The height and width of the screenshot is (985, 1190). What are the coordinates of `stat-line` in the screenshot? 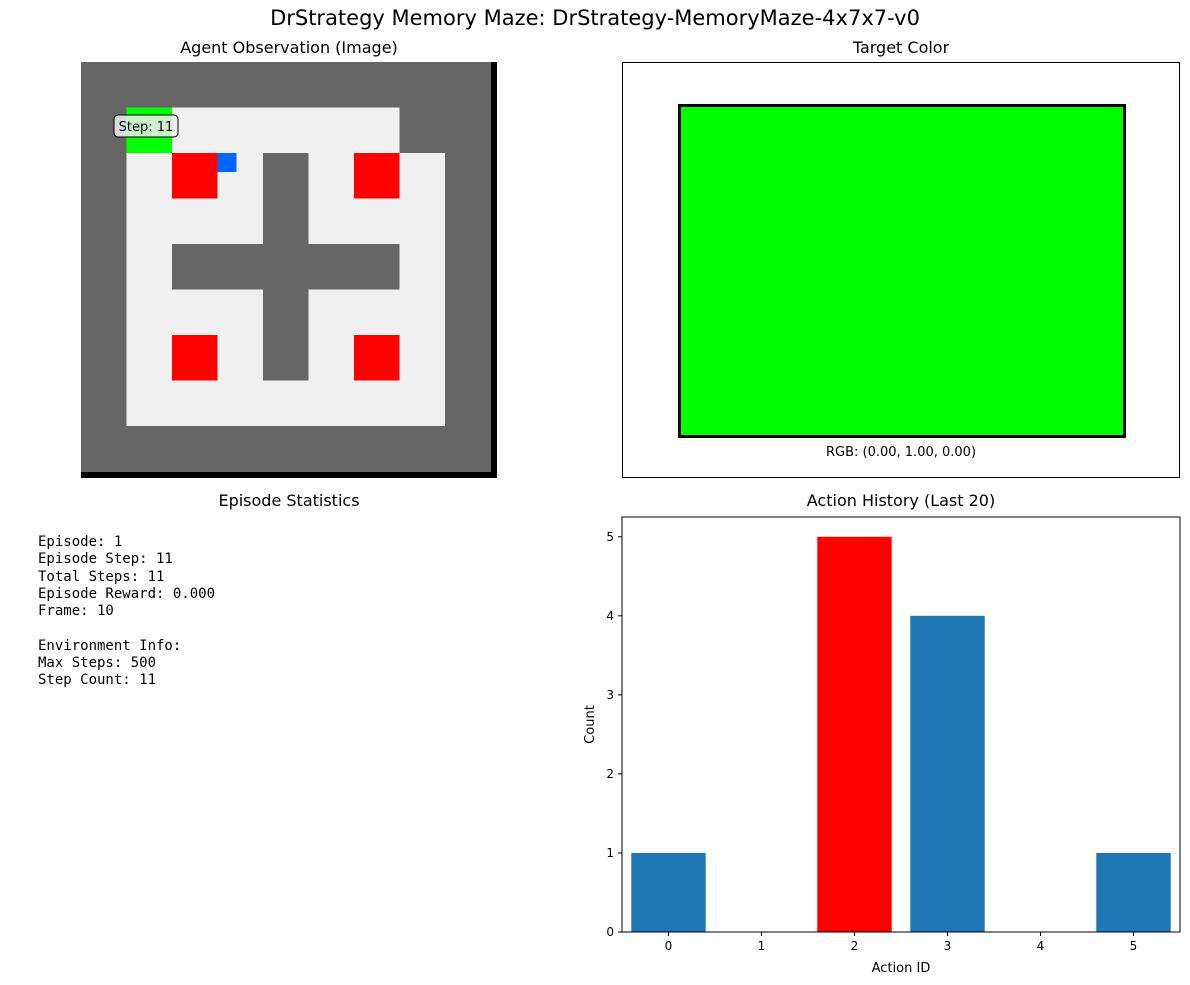 It's located at (126, 628).